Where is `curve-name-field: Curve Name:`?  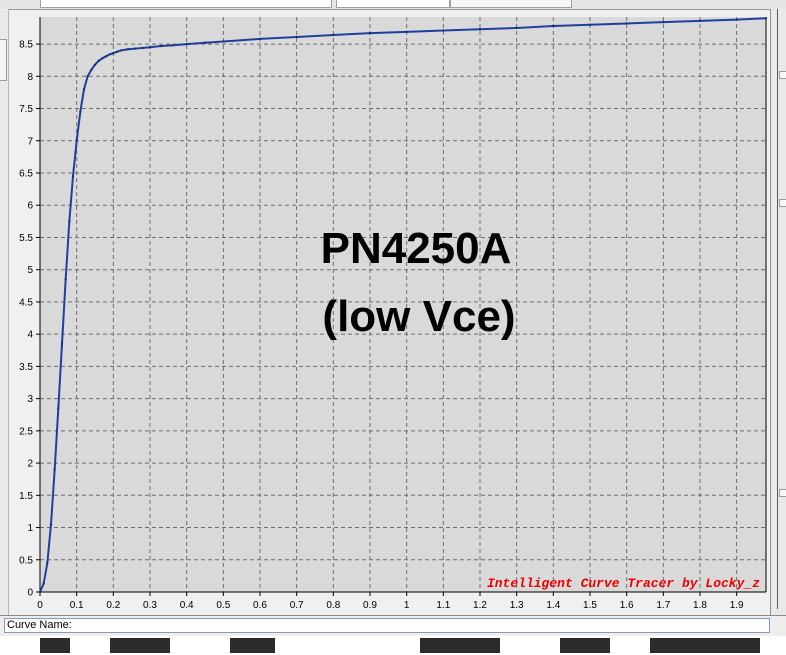 curve-name-field: Curve Name: is located at coordinates (387, 625).